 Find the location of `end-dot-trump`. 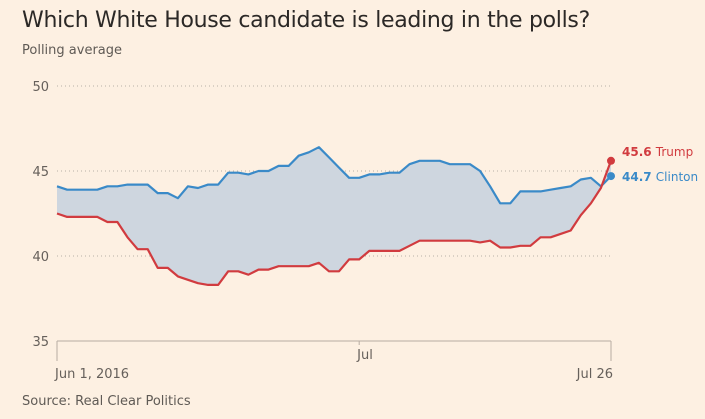

end-dot-trump is located at coordinates (611, 160).